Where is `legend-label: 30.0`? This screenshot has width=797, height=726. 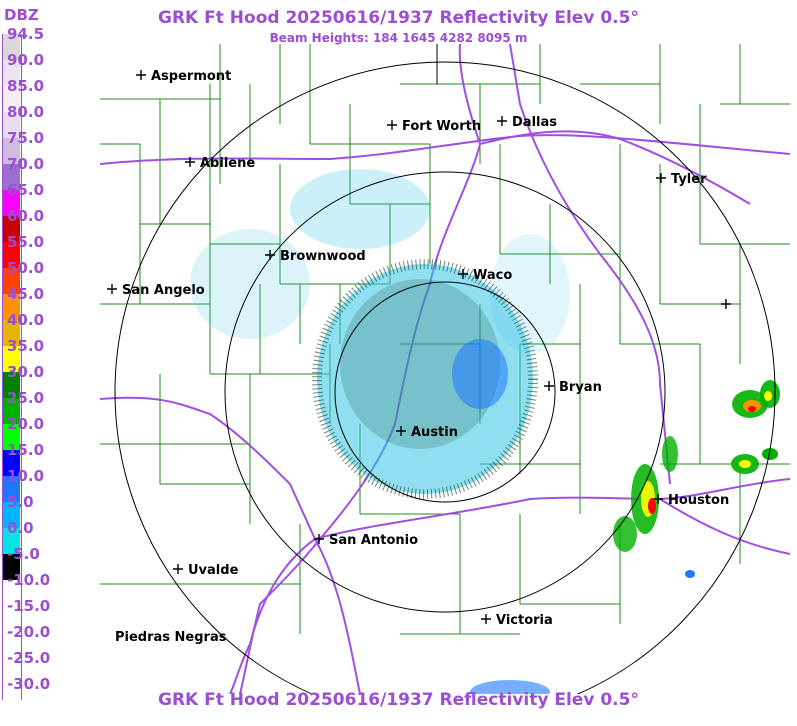
legend-label: 30.0 is located at coordinates (26, 372).